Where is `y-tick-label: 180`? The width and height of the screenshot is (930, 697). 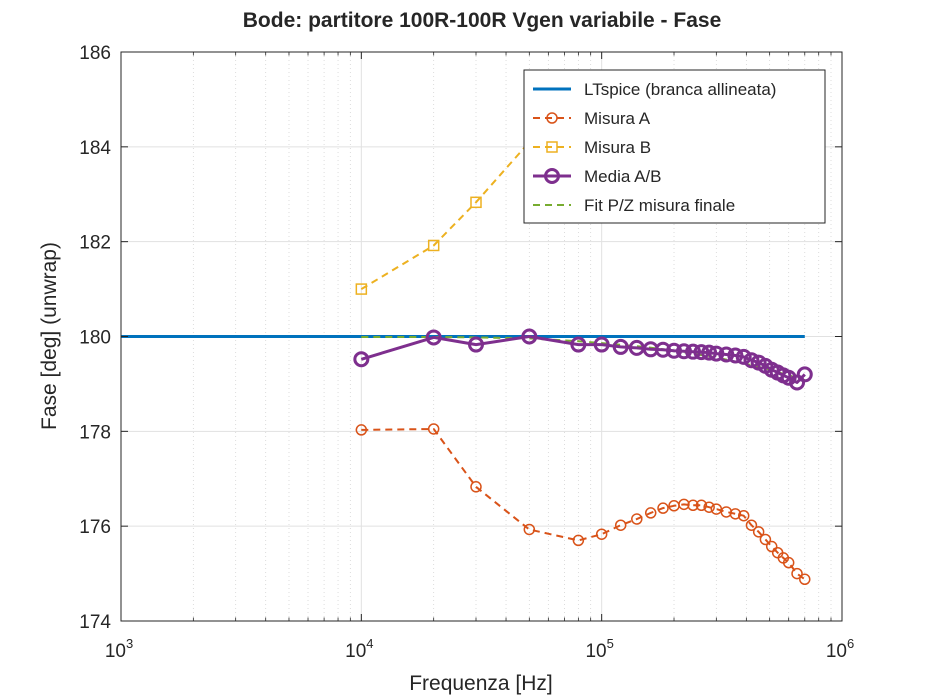
y-tick-label: 180 is located at coordinates (95, 338).